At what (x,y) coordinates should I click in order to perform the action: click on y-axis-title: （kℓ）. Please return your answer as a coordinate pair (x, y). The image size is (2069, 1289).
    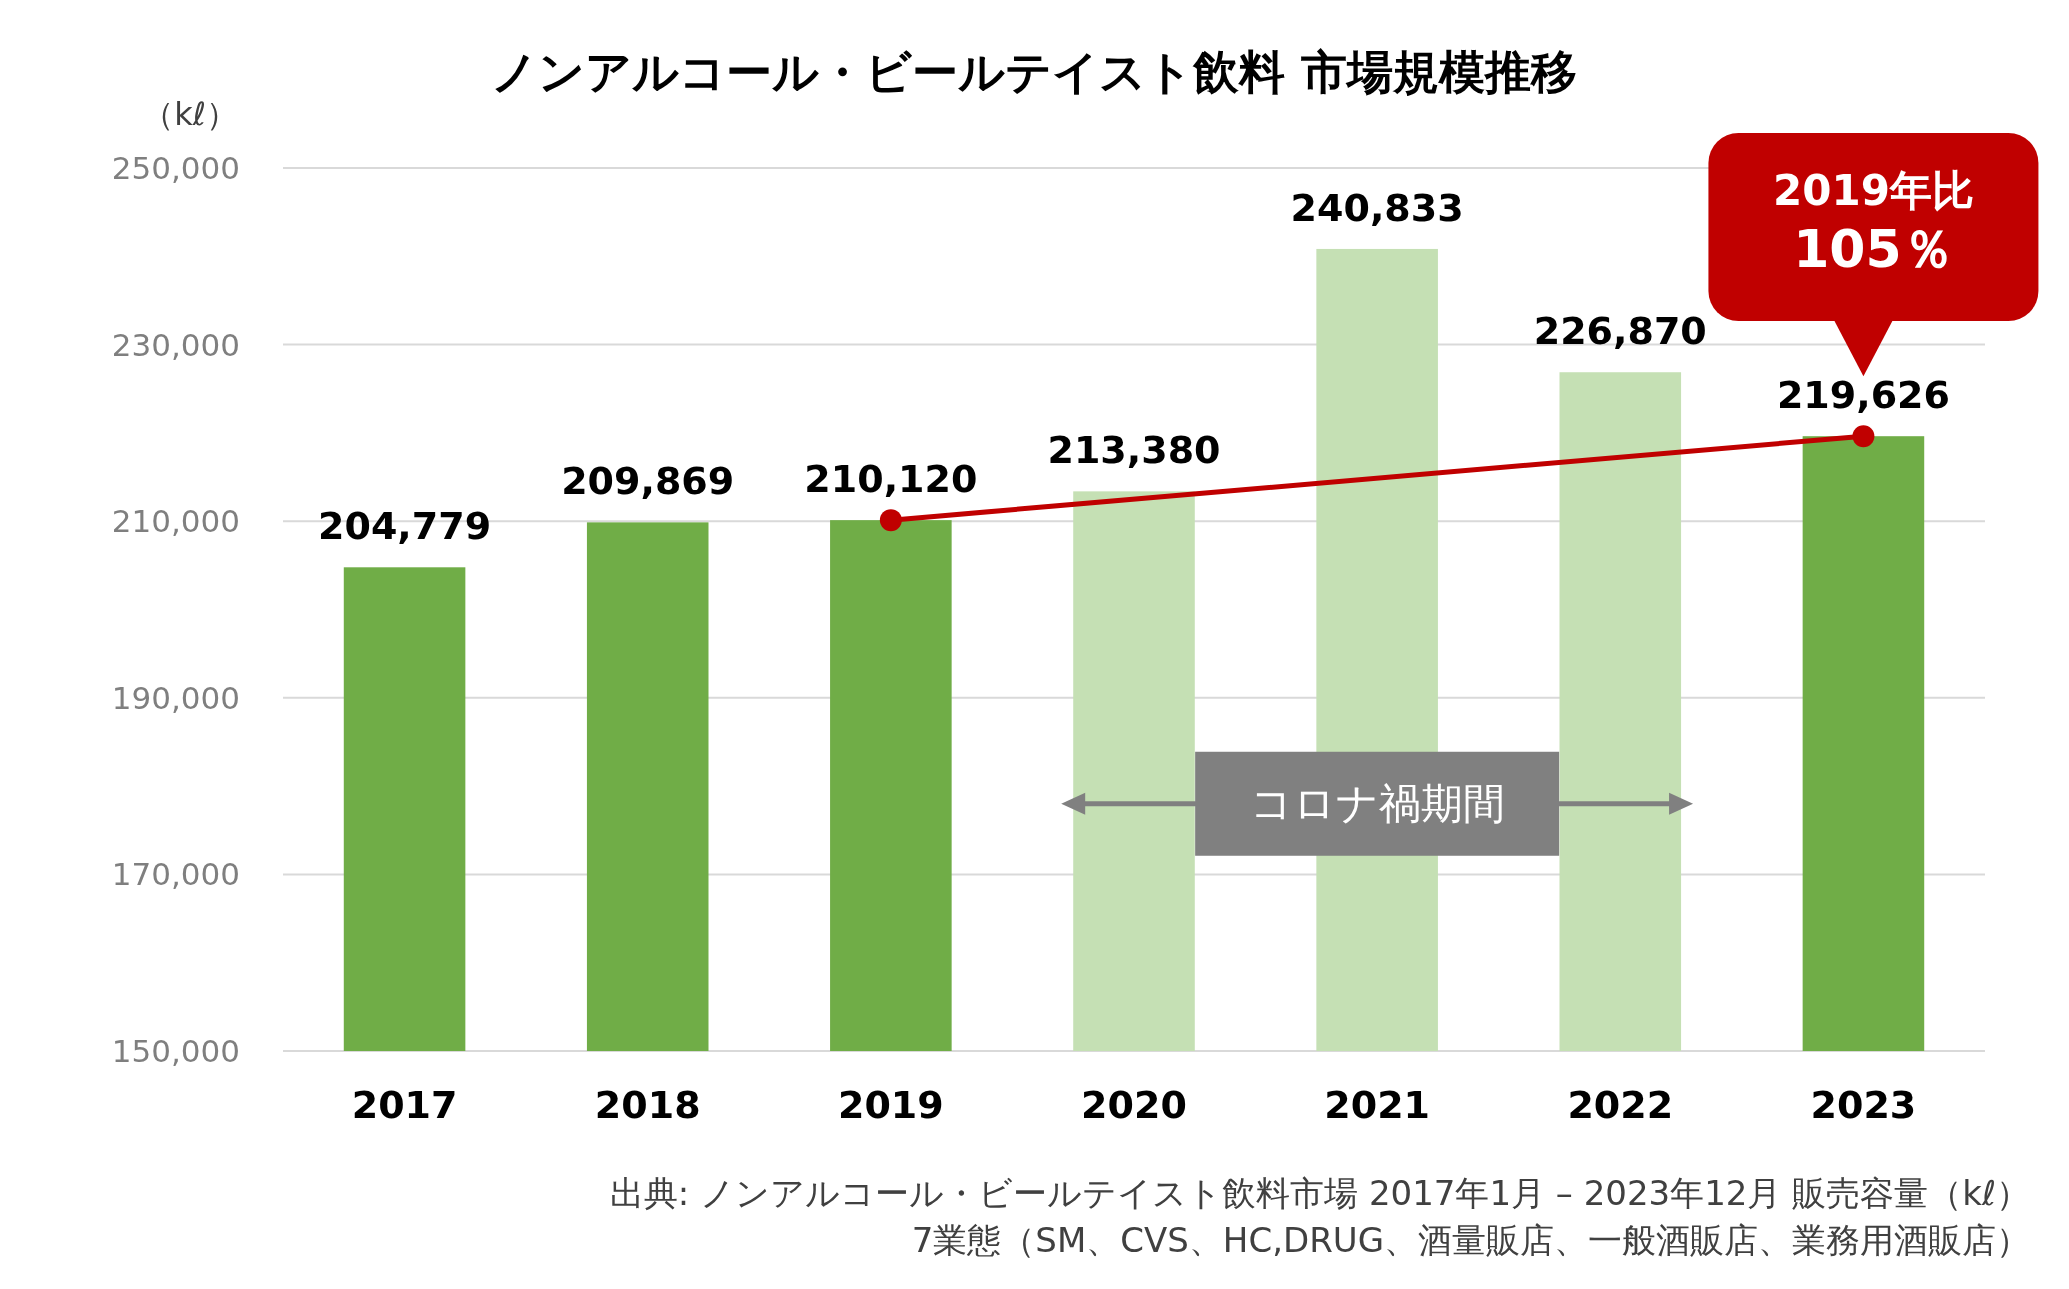
    Looking at the image, I should click on (190, 114).